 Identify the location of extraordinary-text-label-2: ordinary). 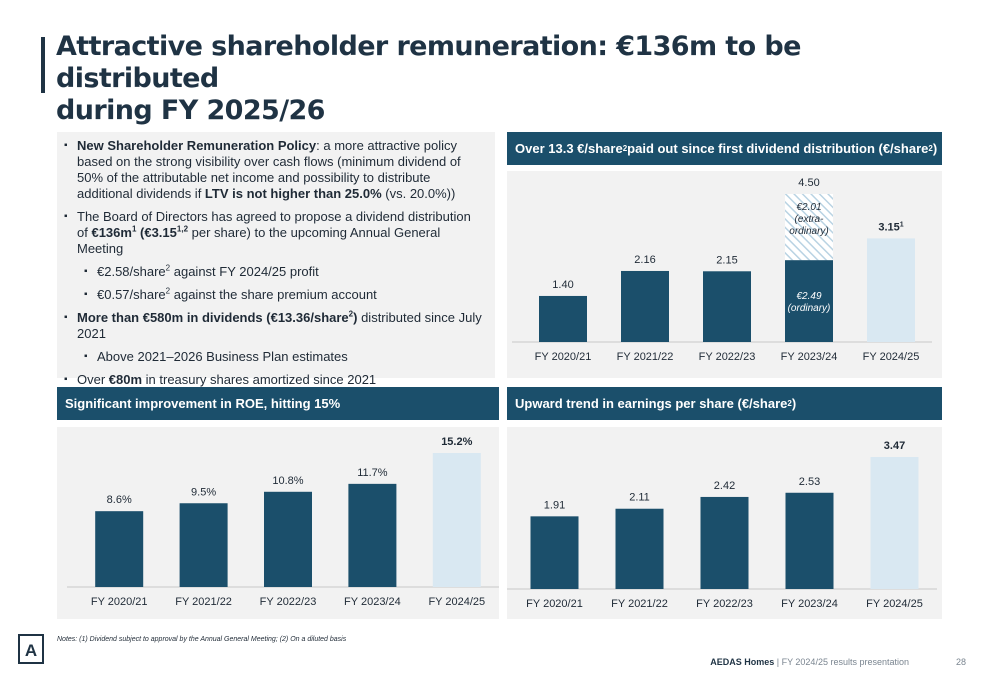
(808, 231).